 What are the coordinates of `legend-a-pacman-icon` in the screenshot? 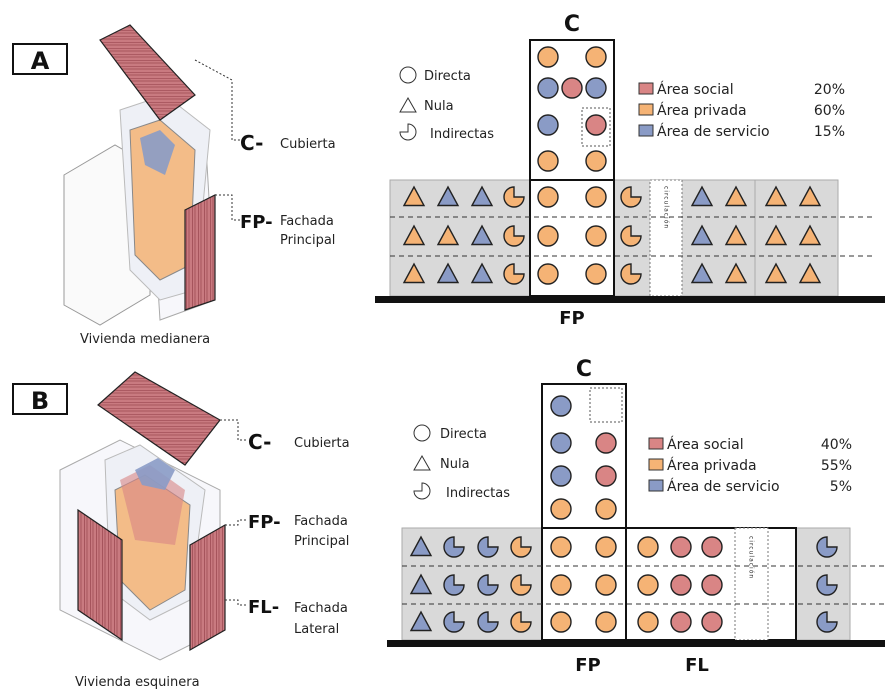 It's located at (408, 132).